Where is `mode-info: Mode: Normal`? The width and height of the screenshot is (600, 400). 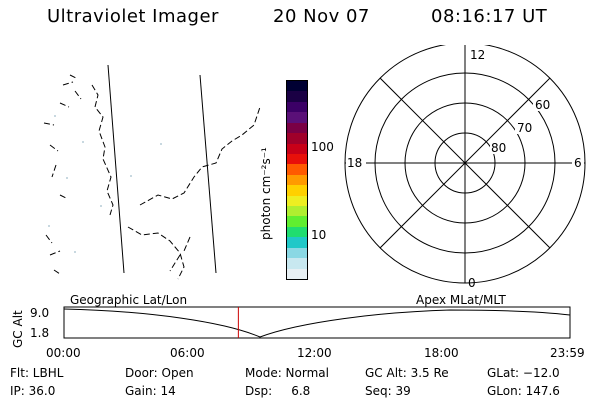 mode-info: Mode: Normal is located at coordinates (287, 373).